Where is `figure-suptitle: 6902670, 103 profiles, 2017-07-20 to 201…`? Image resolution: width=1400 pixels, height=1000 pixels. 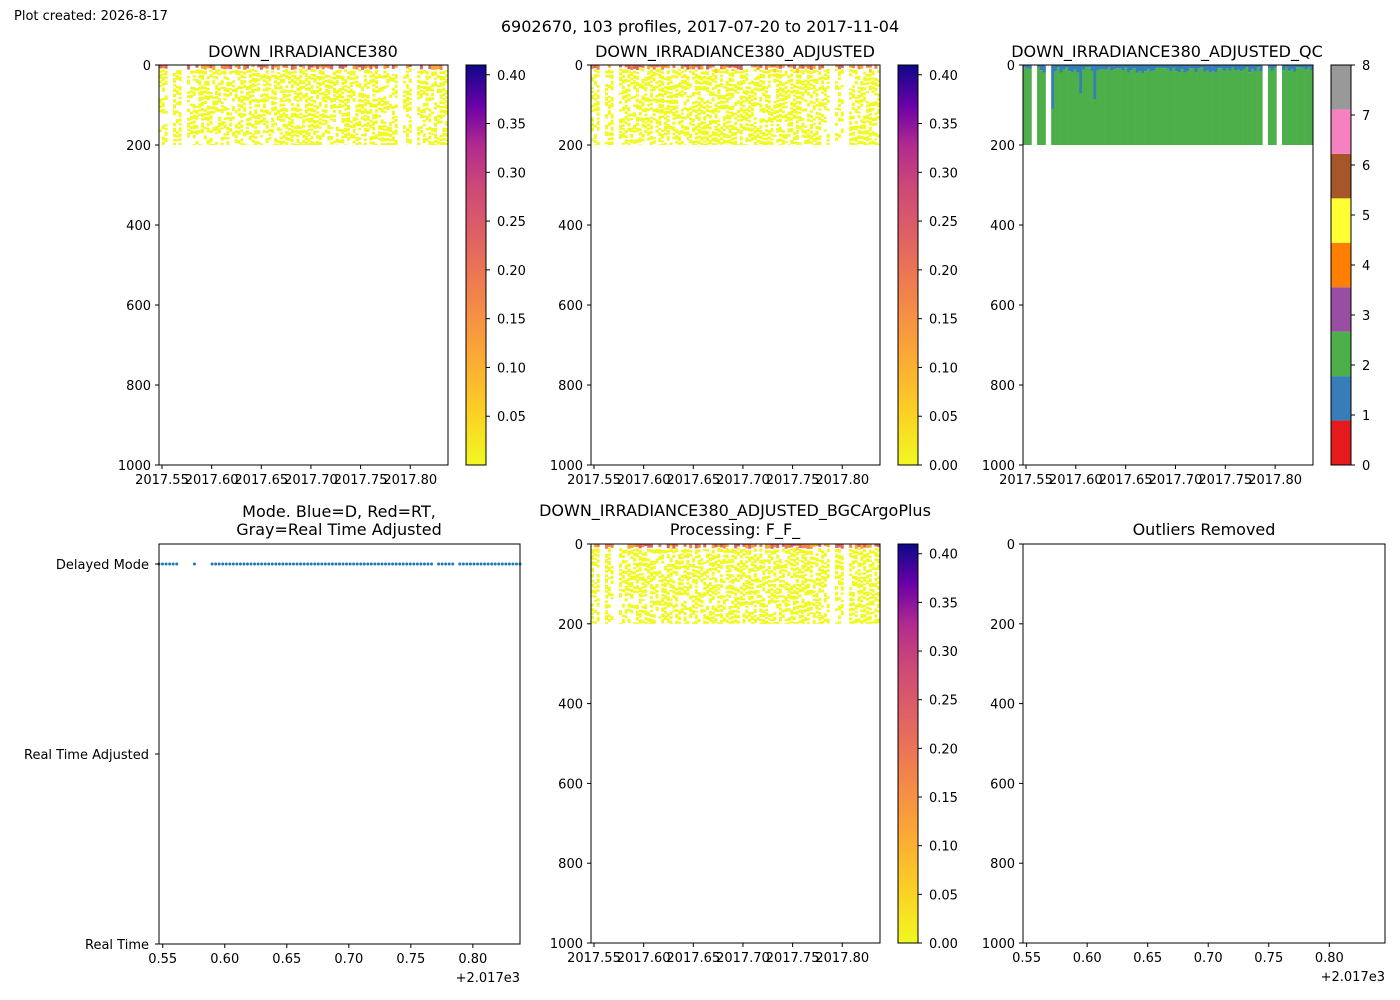
figure-suptitle: 6902670, 103 profiles, 2017-07-20 to 201… is located at coordinates (700, 26).